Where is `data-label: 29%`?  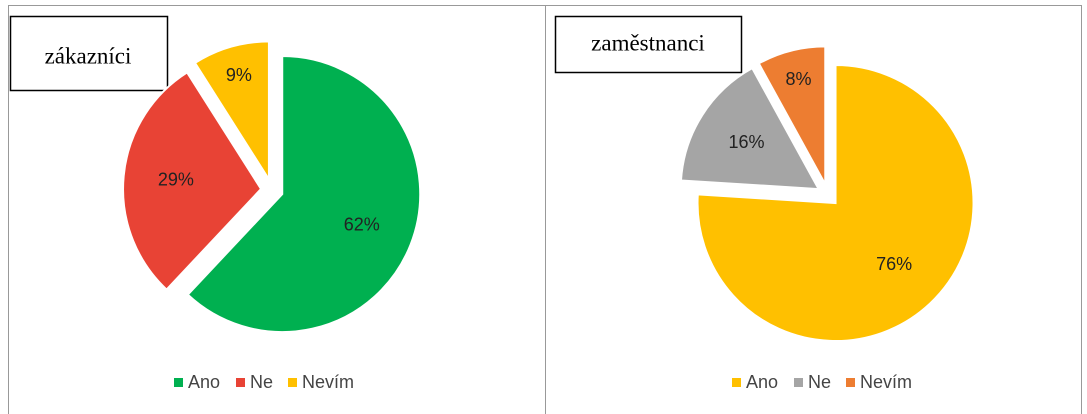 data-label: 29% is located at coordinates (176, 180).